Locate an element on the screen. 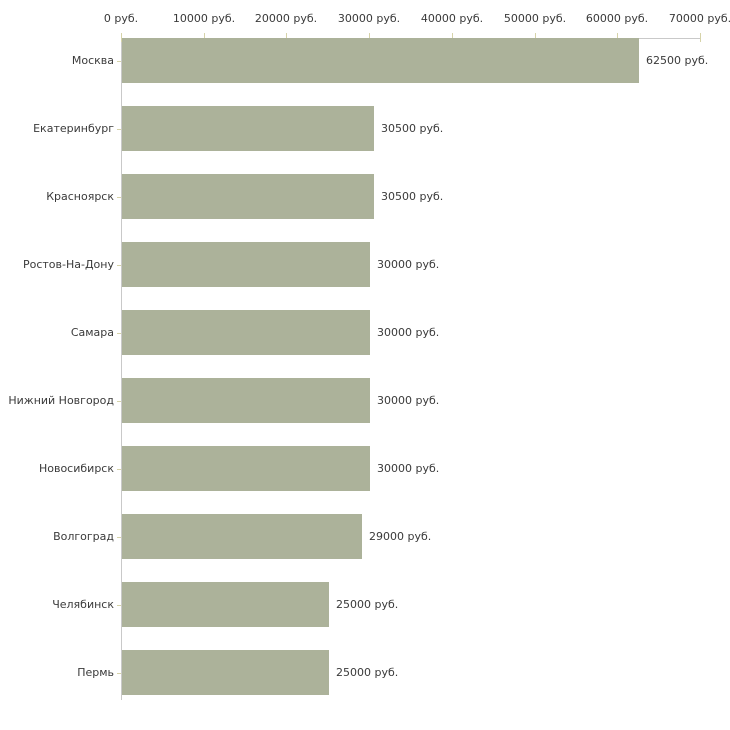 This screenshot has width=730, height=730. x-axis-tick-label: 70000 руб. is located at coordinates (699, 18).